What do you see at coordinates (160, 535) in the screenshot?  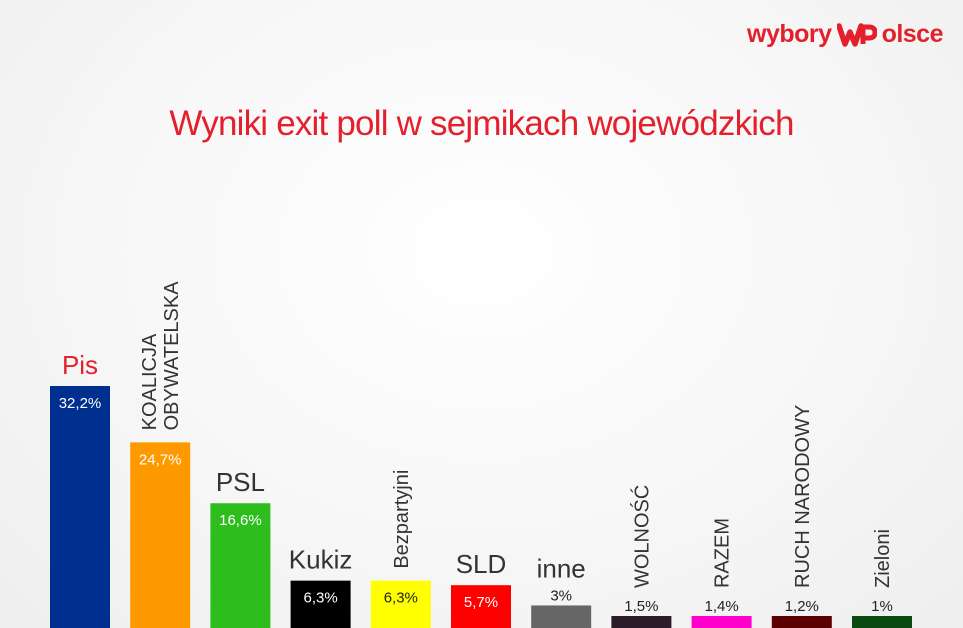 I see `bar-koalicja-obywatelska` at bounding box center [160, 535].